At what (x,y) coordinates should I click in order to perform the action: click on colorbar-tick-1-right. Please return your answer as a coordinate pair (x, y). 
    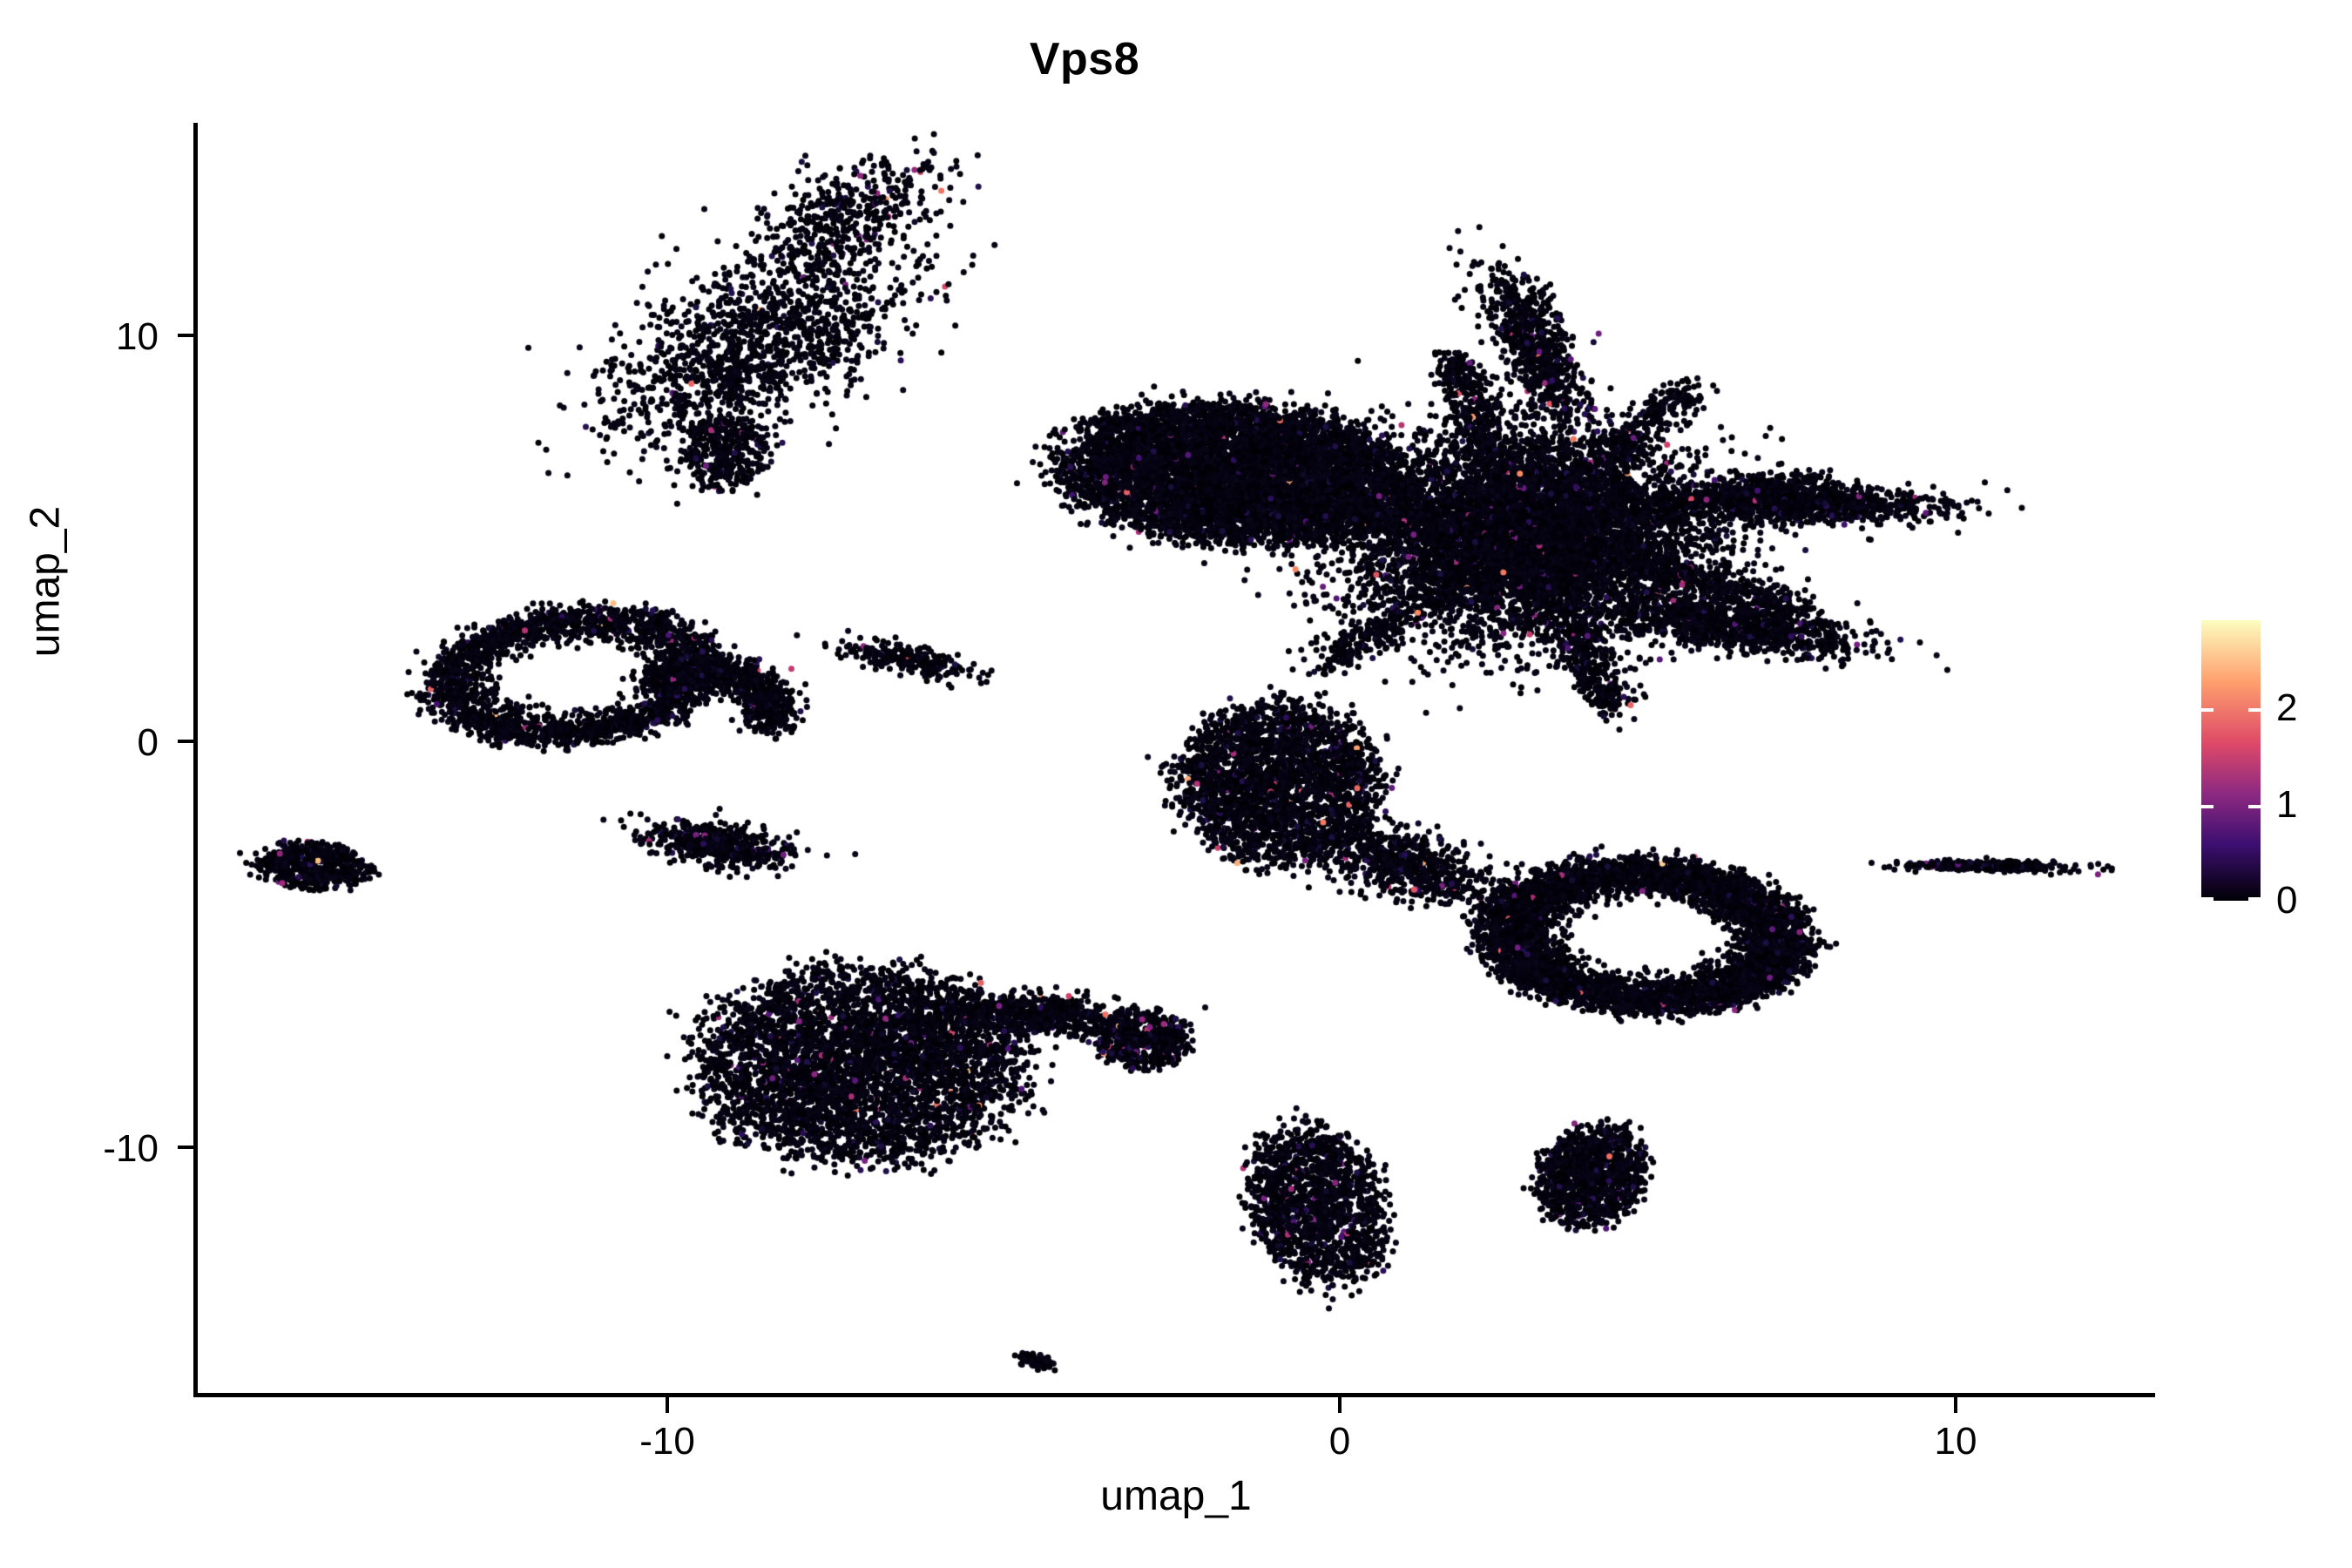
    Looking at the image, I should click on (2254, 806).